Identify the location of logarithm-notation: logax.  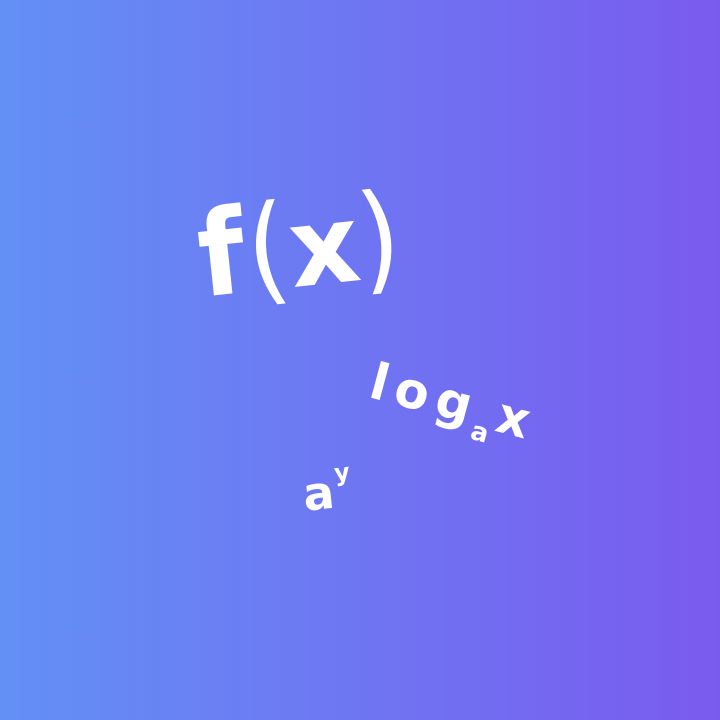
(449, 404).